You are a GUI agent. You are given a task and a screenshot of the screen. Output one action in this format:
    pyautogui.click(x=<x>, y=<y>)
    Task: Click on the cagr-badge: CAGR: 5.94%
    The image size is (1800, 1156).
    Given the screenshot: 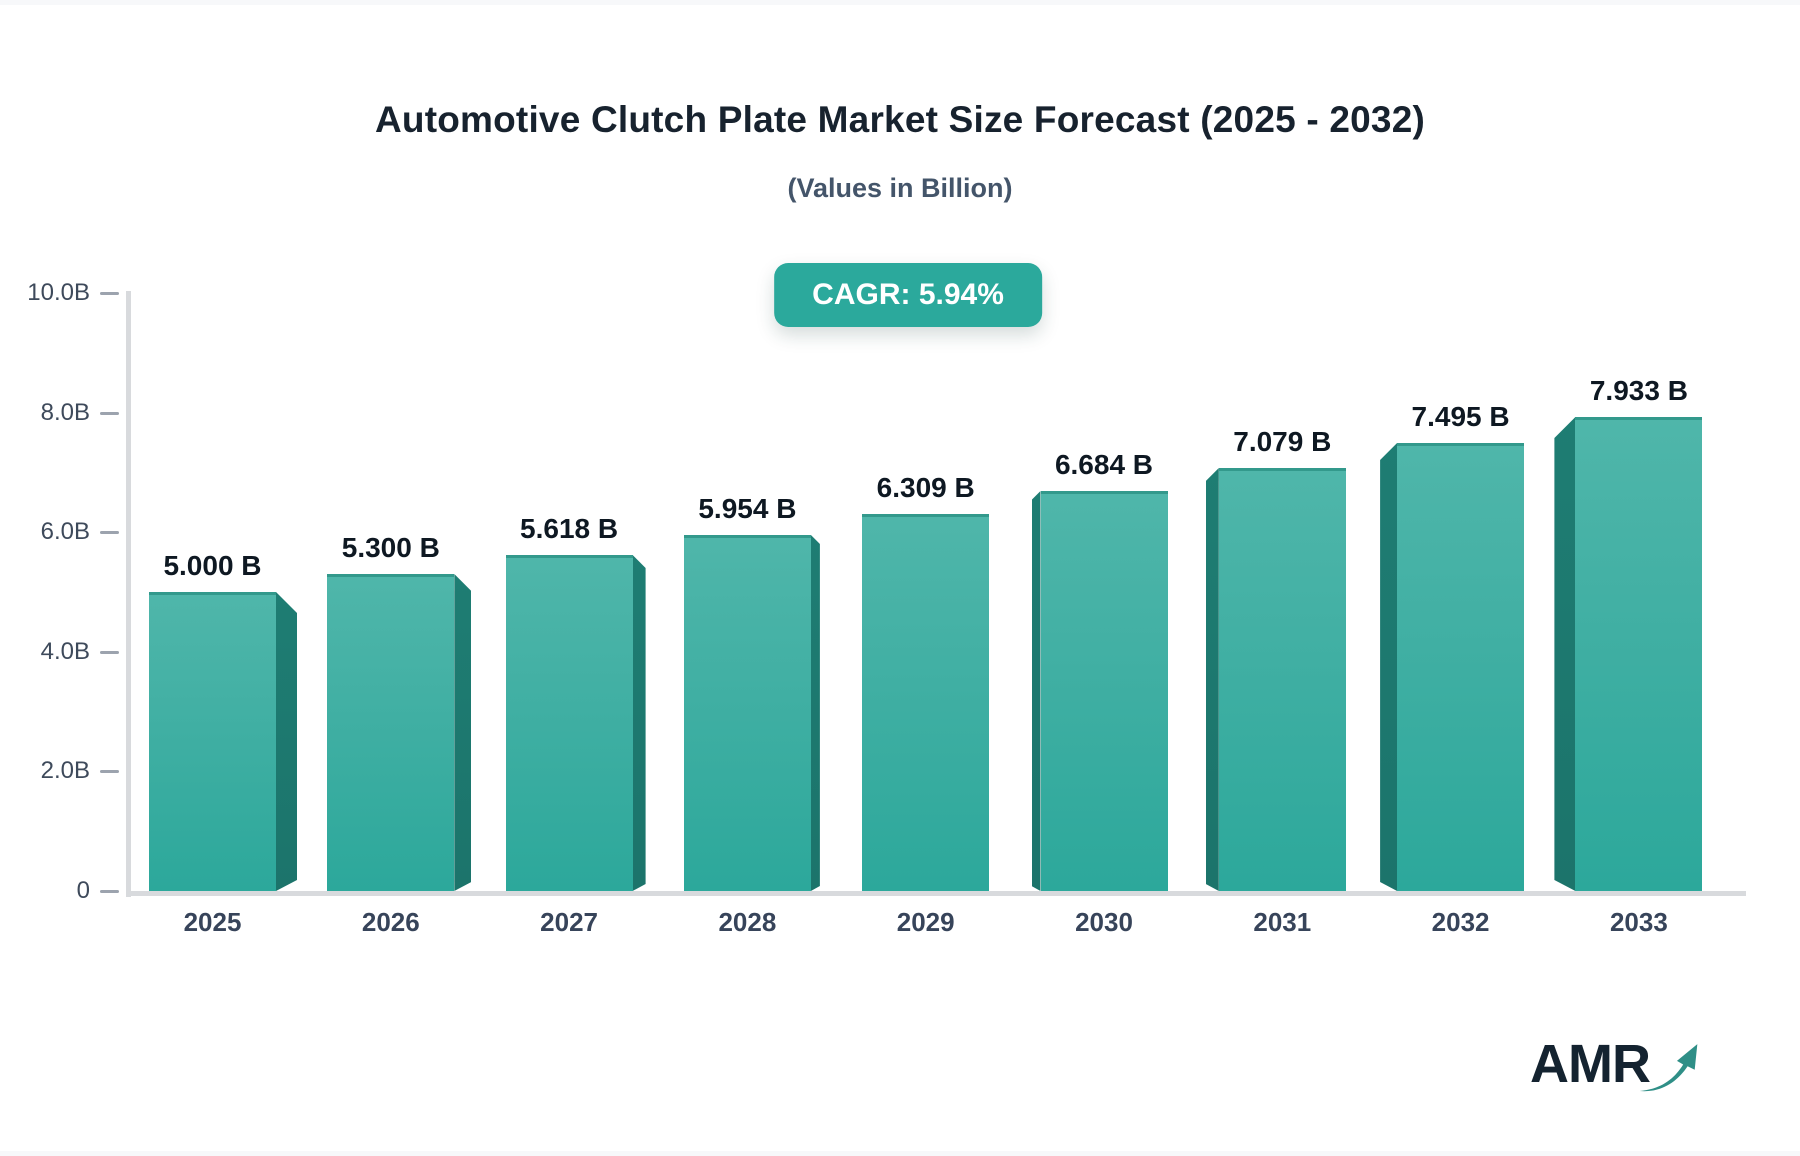 What is the action you would take?
    pyautogui.click(x=908, y=295)
    